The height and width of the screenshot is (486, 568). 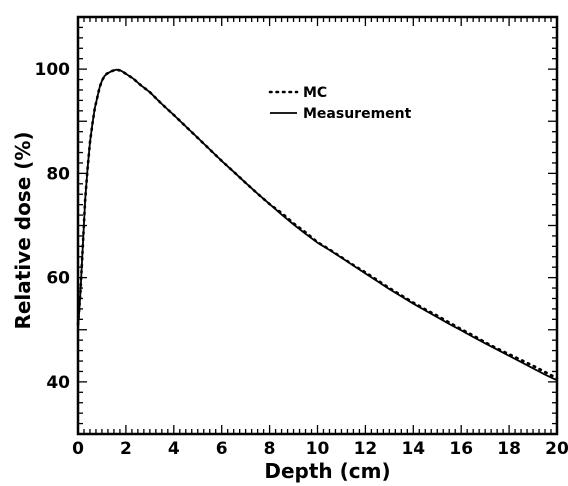 What do you see at coordinates (366, 449) in the screenshot?
I see `x-tick-label: 12` at bounding box center [366, 449].